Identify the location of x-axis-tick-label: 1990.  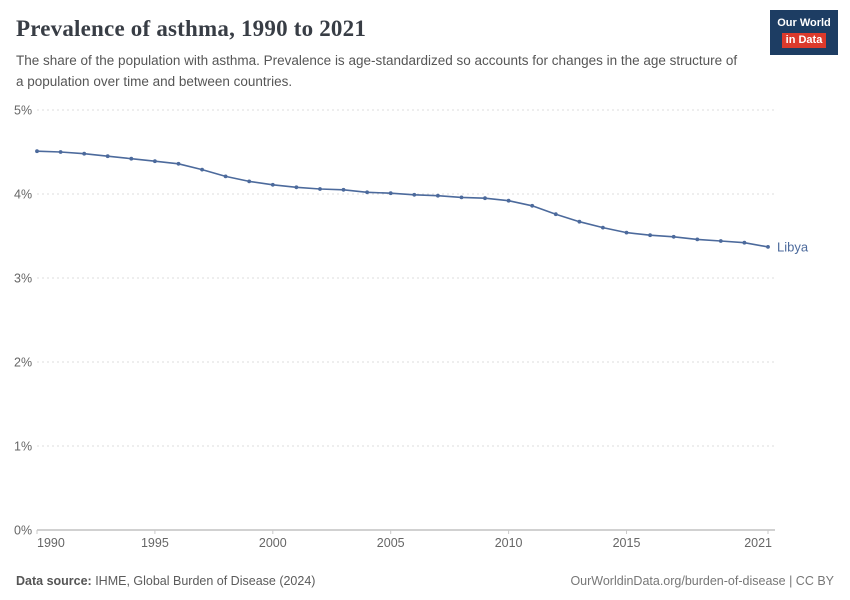
(51, 543).